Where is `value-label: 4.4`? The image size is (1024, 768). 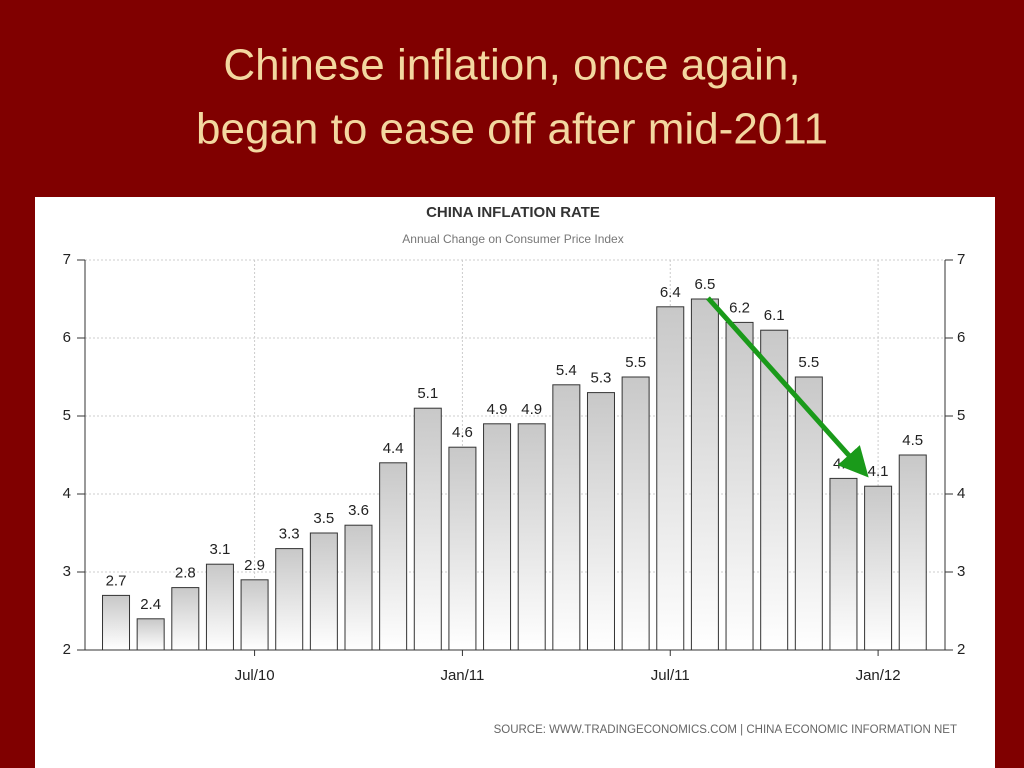 value-label: 4.4 is located at coordinates (393, 448).